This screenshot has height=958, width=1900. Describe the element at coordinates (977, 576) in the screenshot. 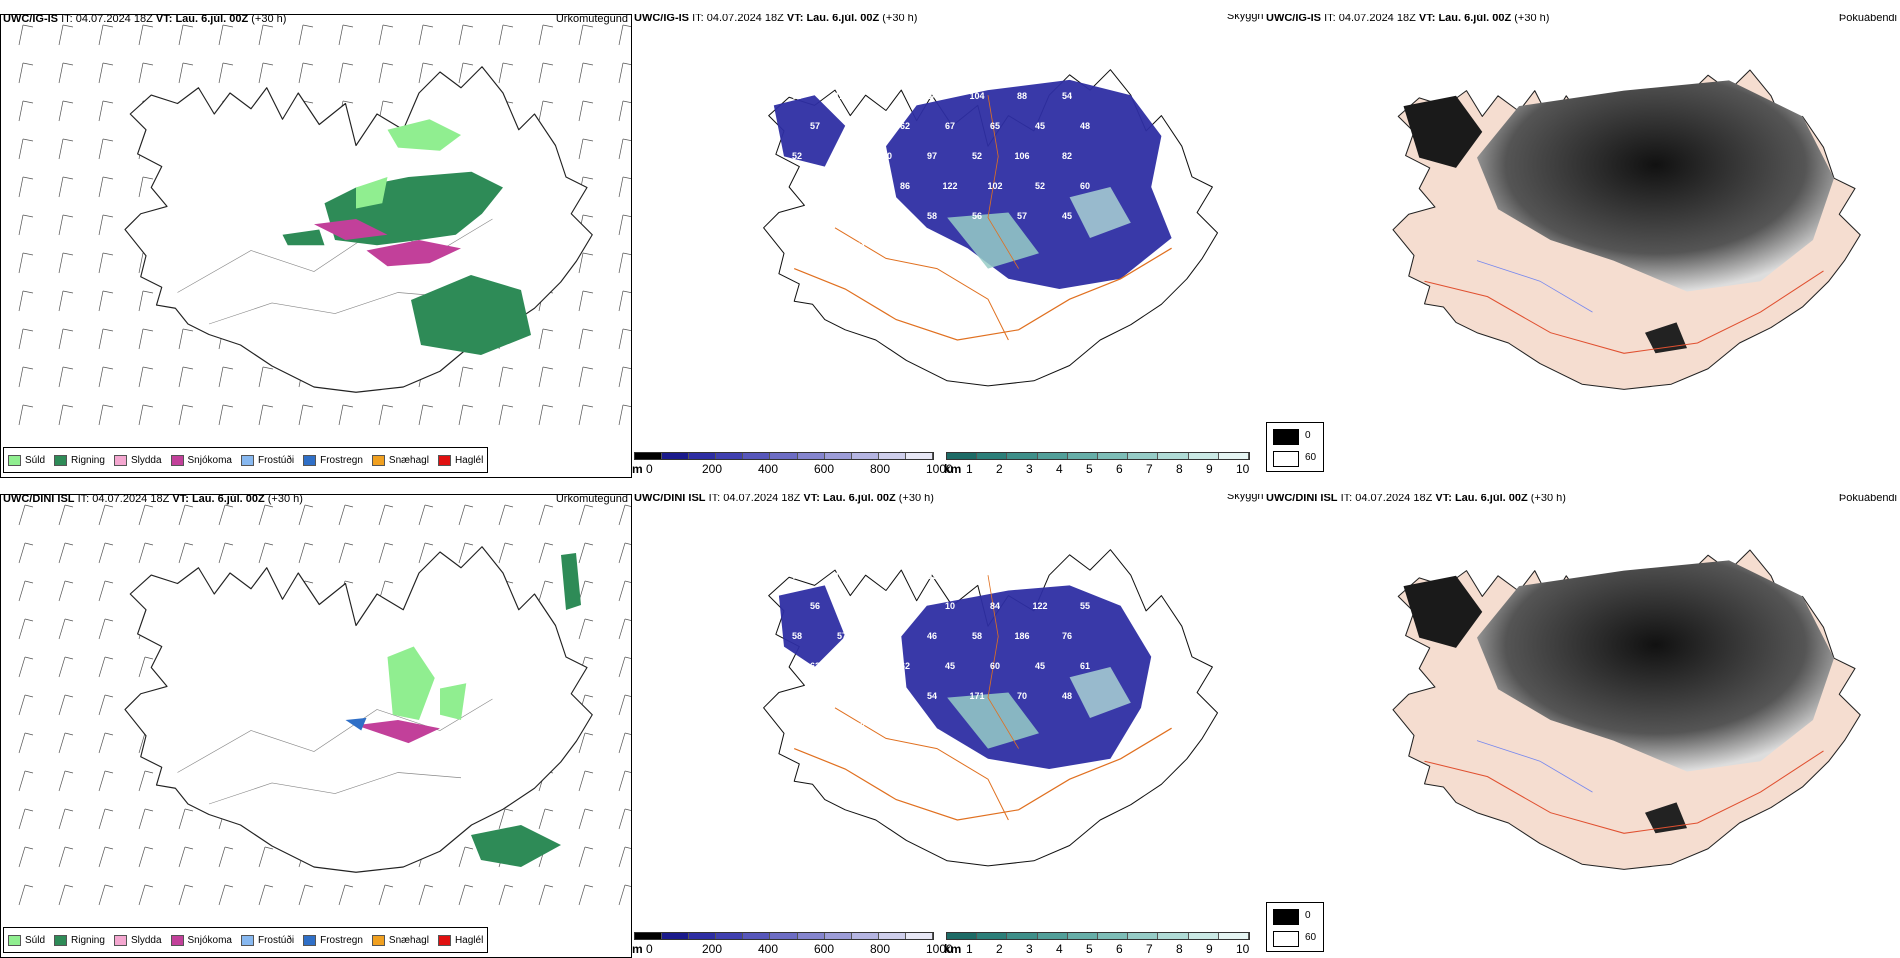

I see `ceiling-value-label: 77` at that location.